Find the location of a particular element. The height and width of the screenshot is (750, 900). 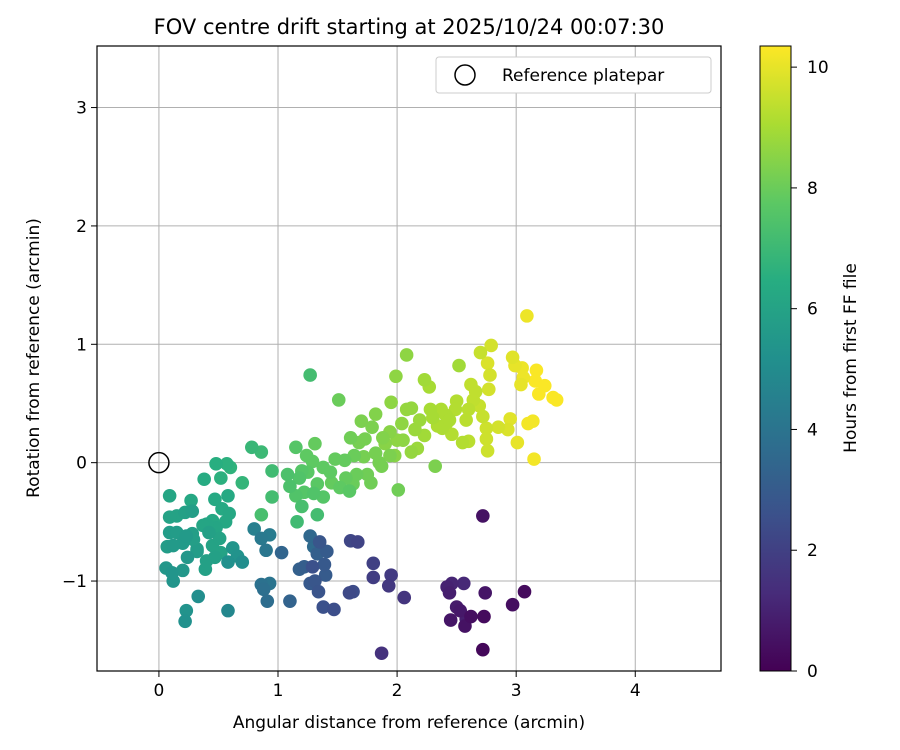

legend-label: Reference platepar is located at coordinates (583, 76).